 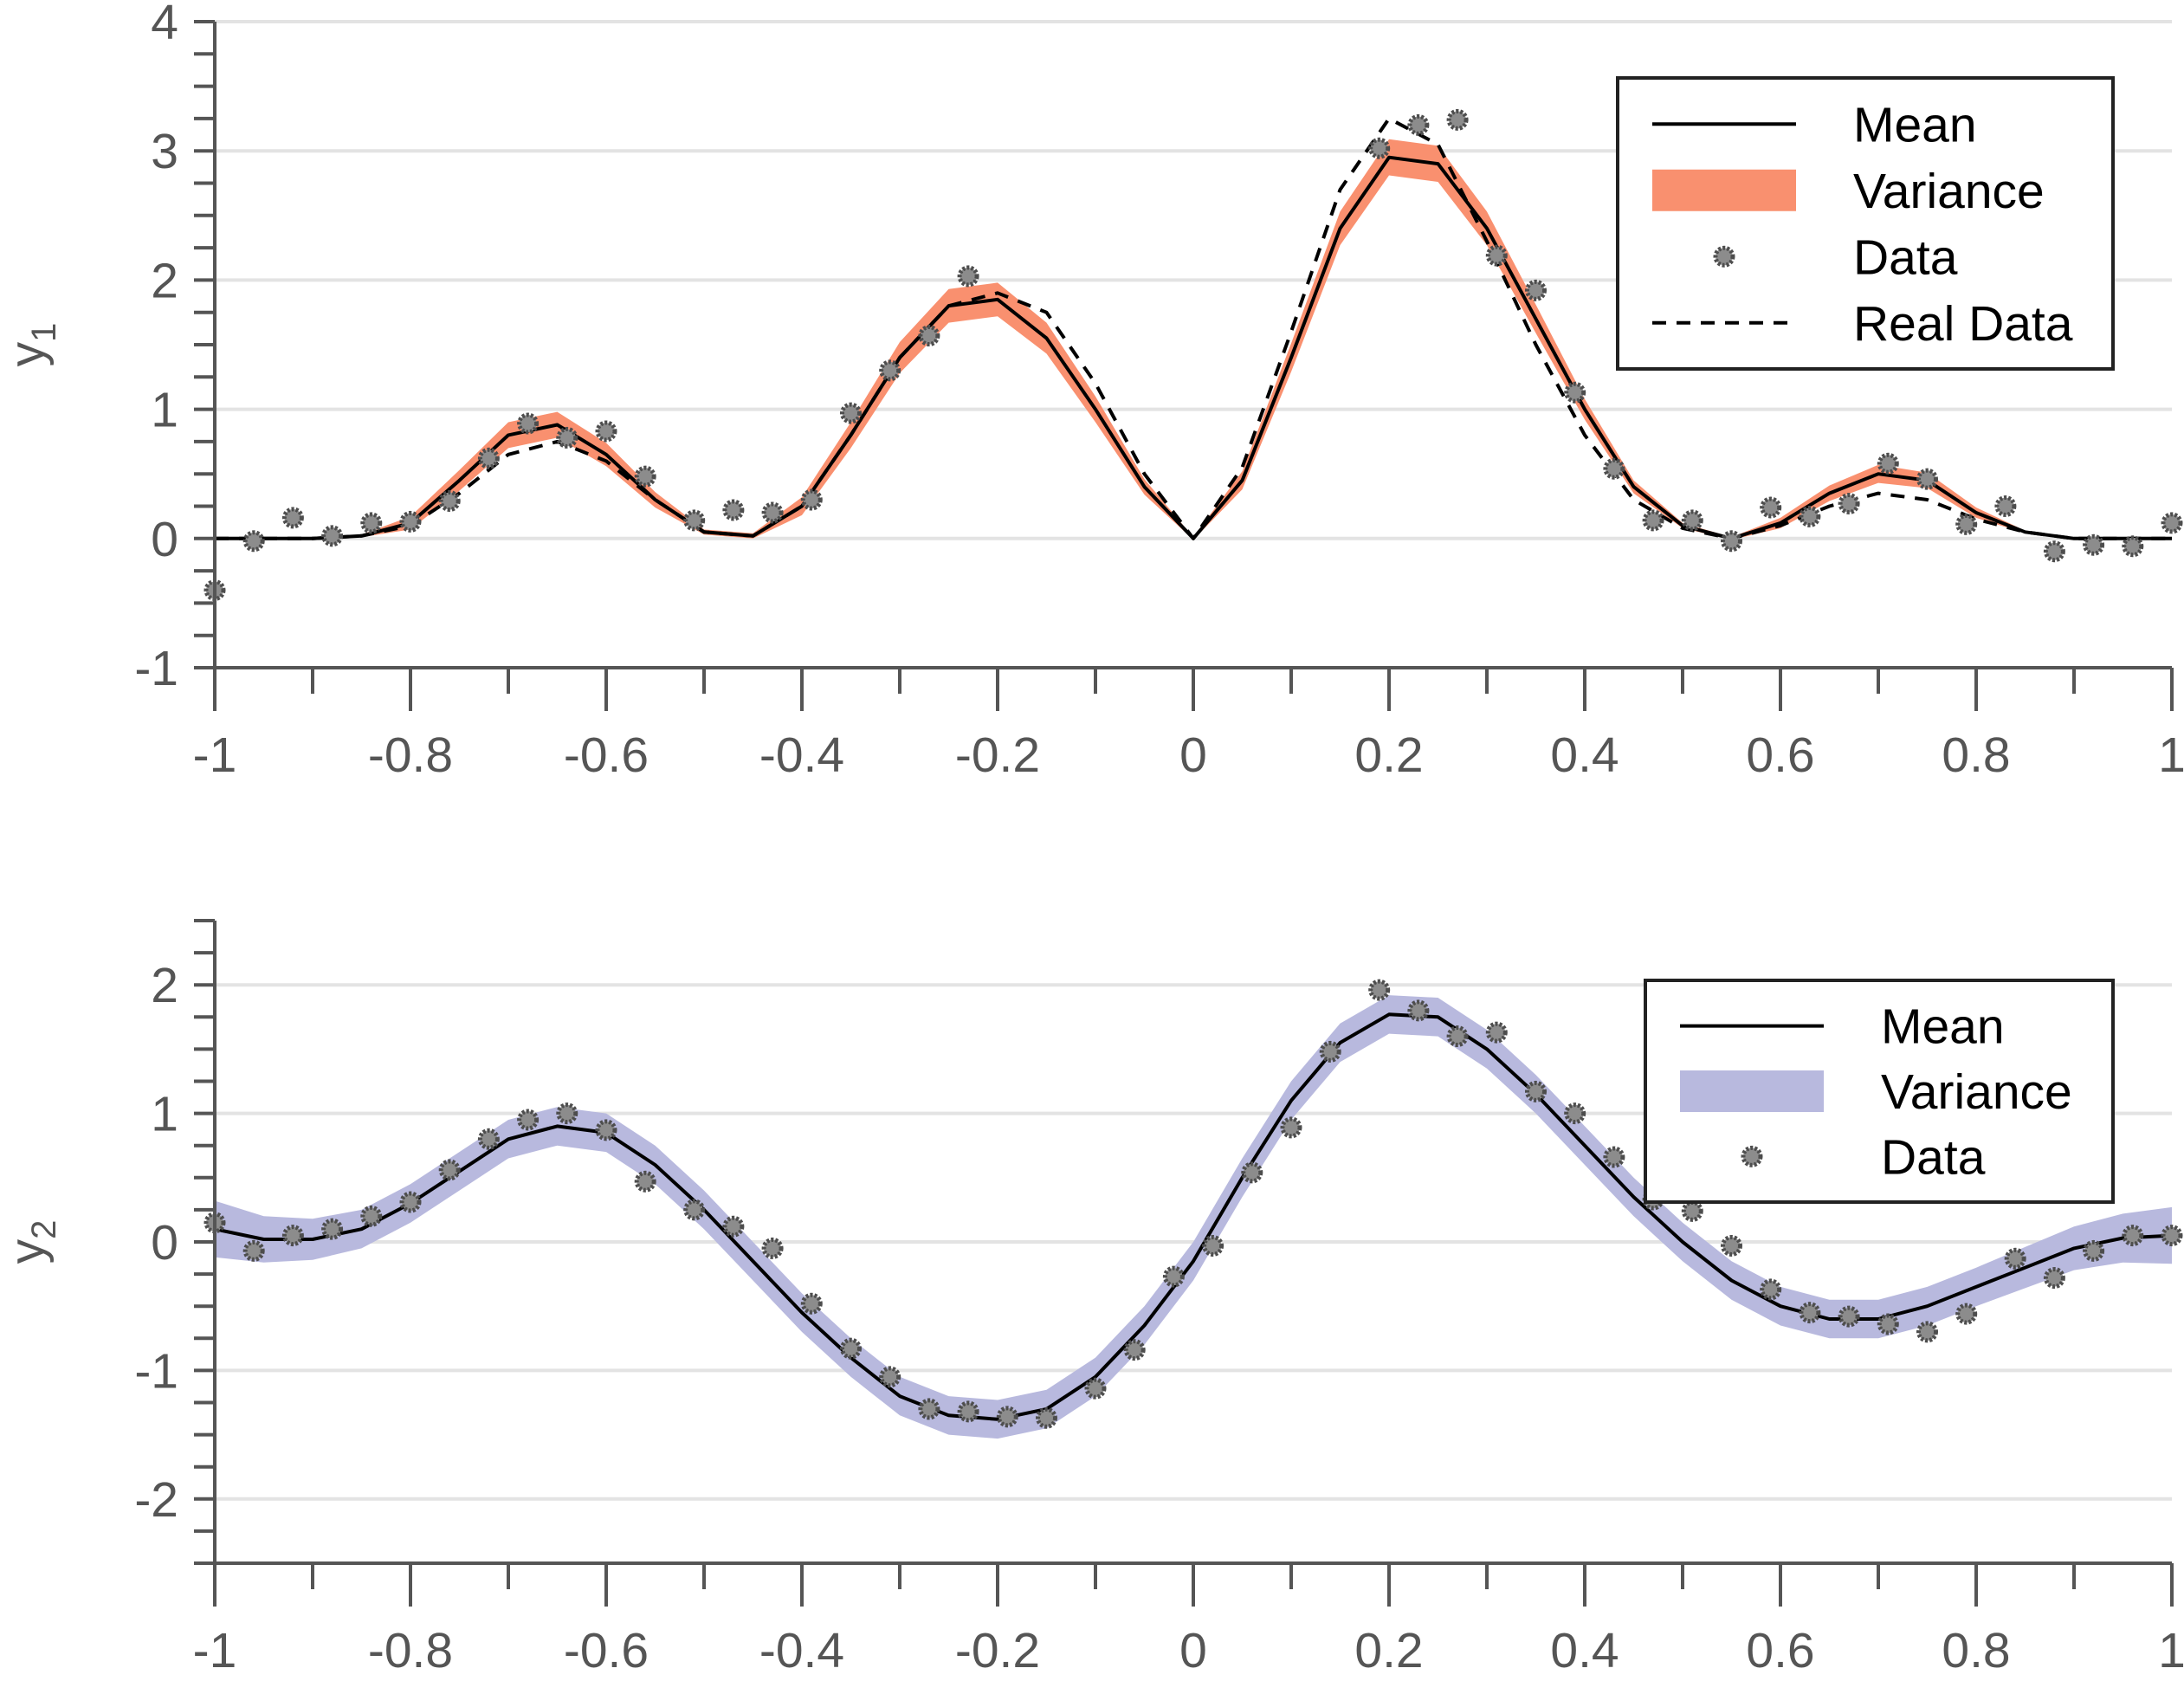 What do you see at coordinates (1879, 1091) in the screenshot?
I see `legend: Mean Variance Data` at bounding box center [1879, 1091].